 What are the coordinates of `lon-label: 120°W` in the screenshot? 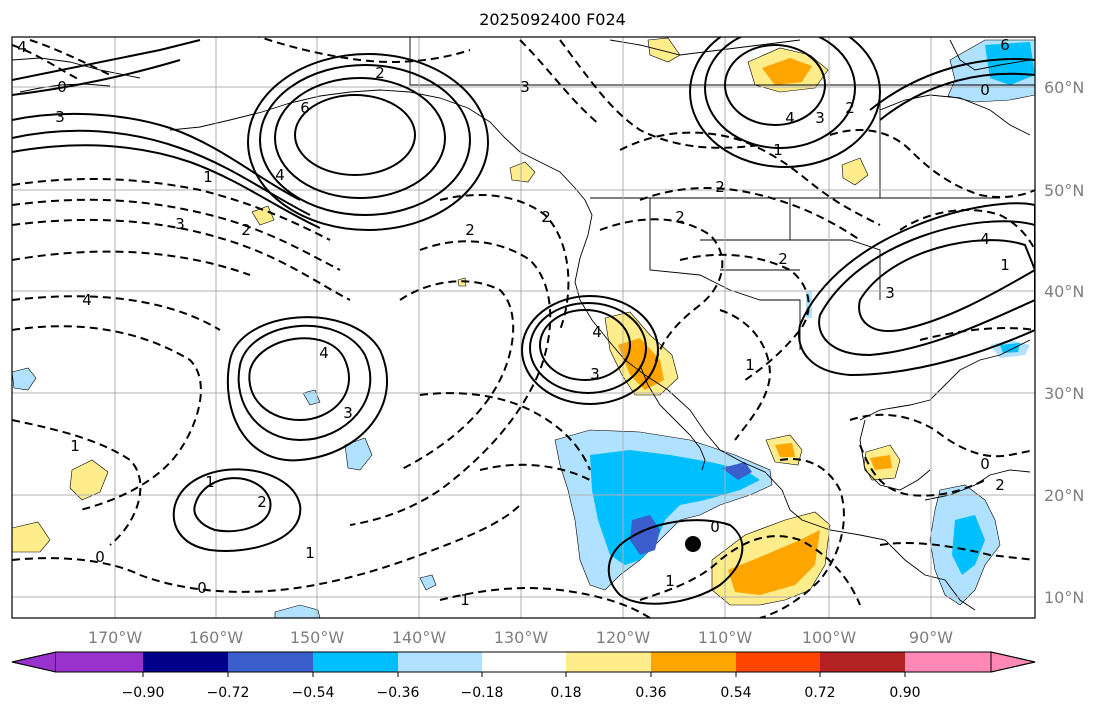 It's located at (623, 637).